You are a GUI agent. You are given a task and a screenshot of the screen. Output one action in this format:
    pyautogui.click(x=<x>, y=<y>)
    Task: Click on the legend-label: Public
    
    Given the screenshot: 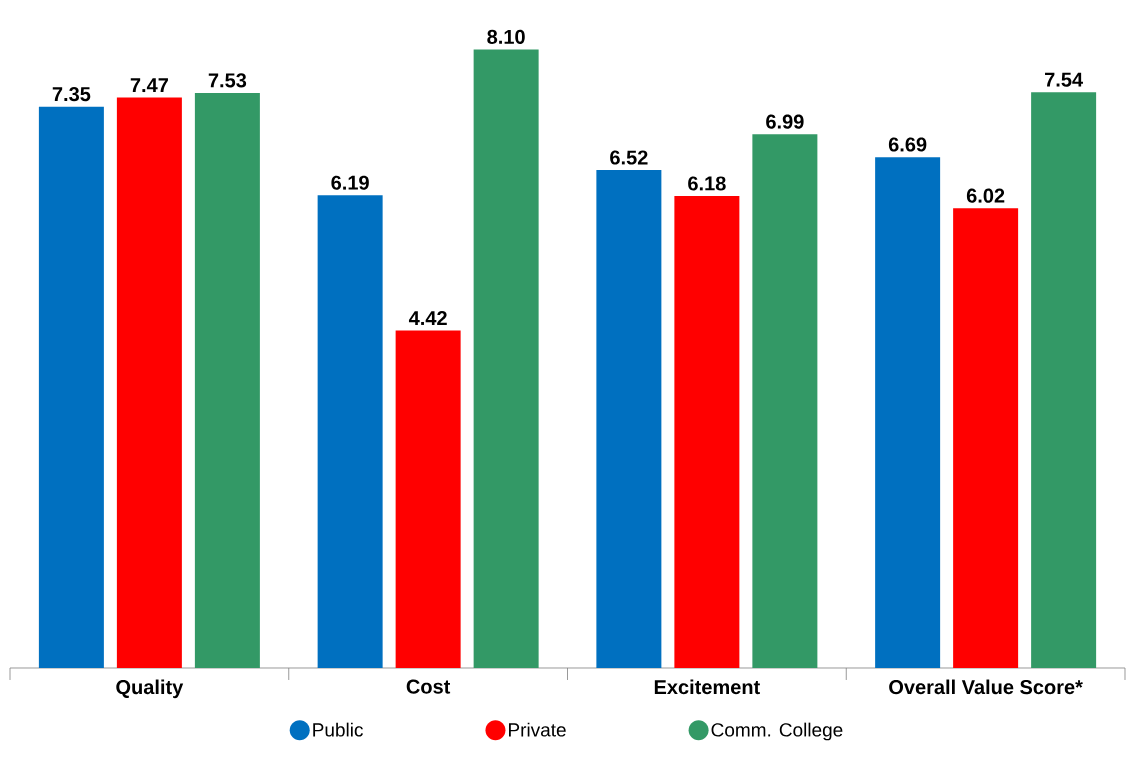 What is the action you would take?
    pyautogui.click(x=338, y=729)
    